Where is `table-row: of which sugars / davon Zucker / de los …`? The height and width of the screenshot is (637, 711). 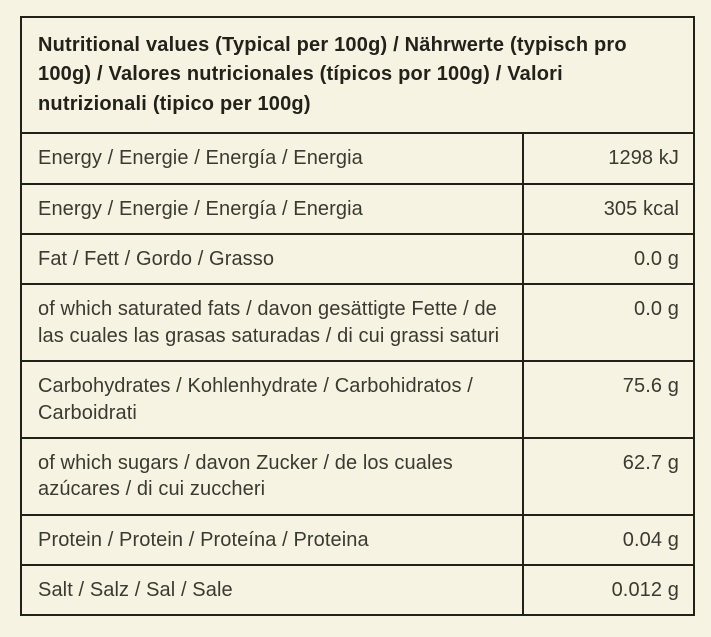 table-row: of which sugars / davon Zucker / de los … is located at coordinates (357, 477).